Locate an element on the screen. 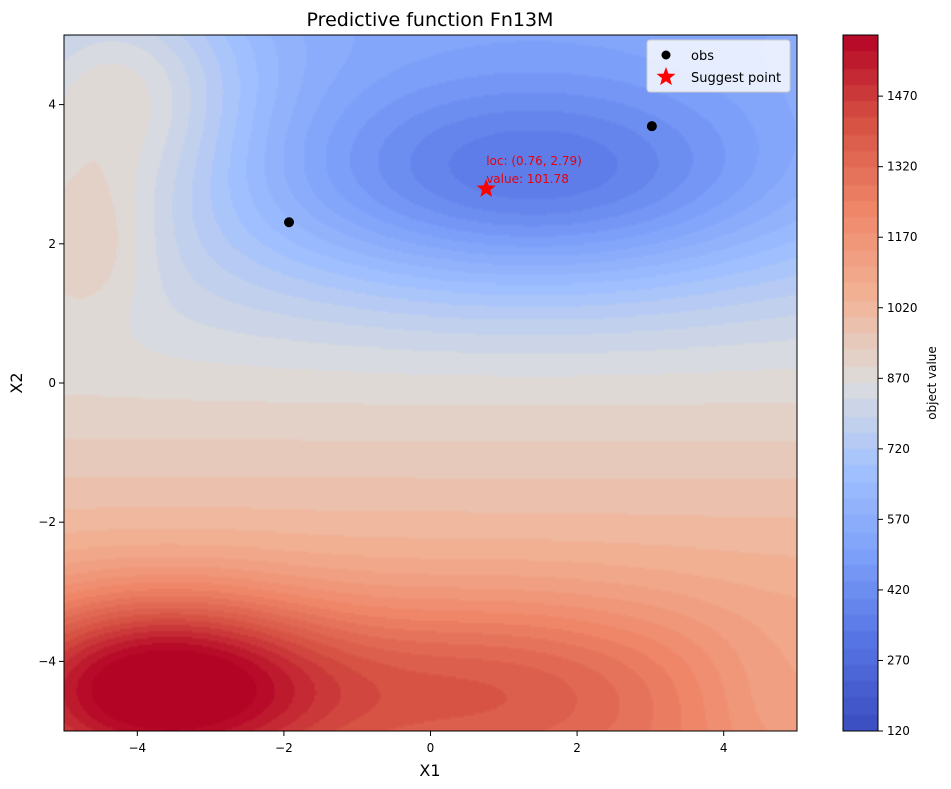 The width and height of the screenshot is (951, 789). colorbar-ticks: 120 270 420 570 720 870 1020 1170 1320 1470 is located at coordinates (898, 413).